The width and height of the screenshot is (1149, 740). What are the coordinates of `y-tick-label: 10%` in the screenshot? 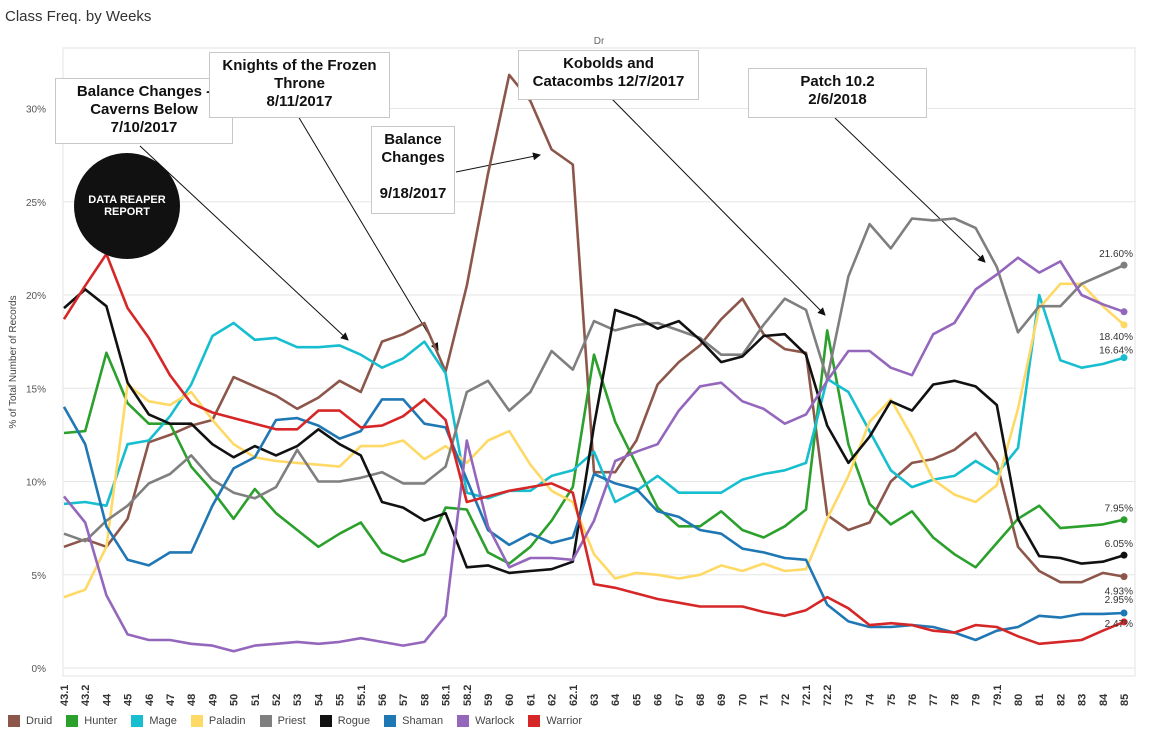 It's located at (36, 483).